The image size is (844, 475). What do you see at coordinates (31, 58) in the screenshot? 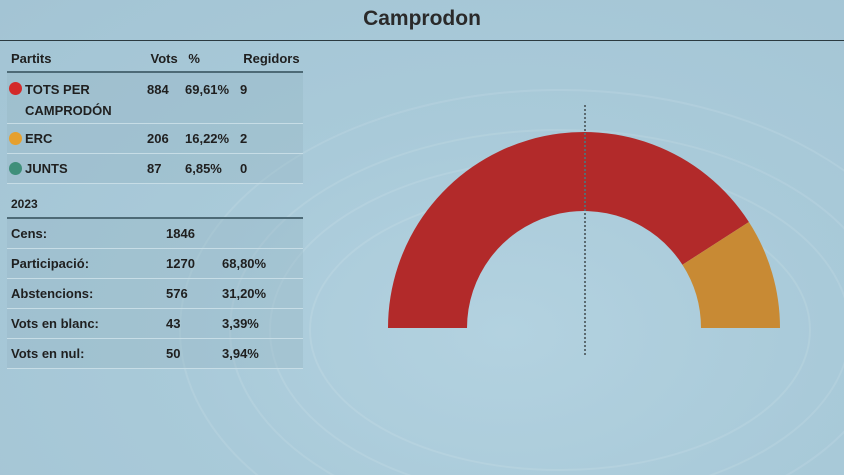
I see `header-party: Partits` at bounding box center [31, 58].